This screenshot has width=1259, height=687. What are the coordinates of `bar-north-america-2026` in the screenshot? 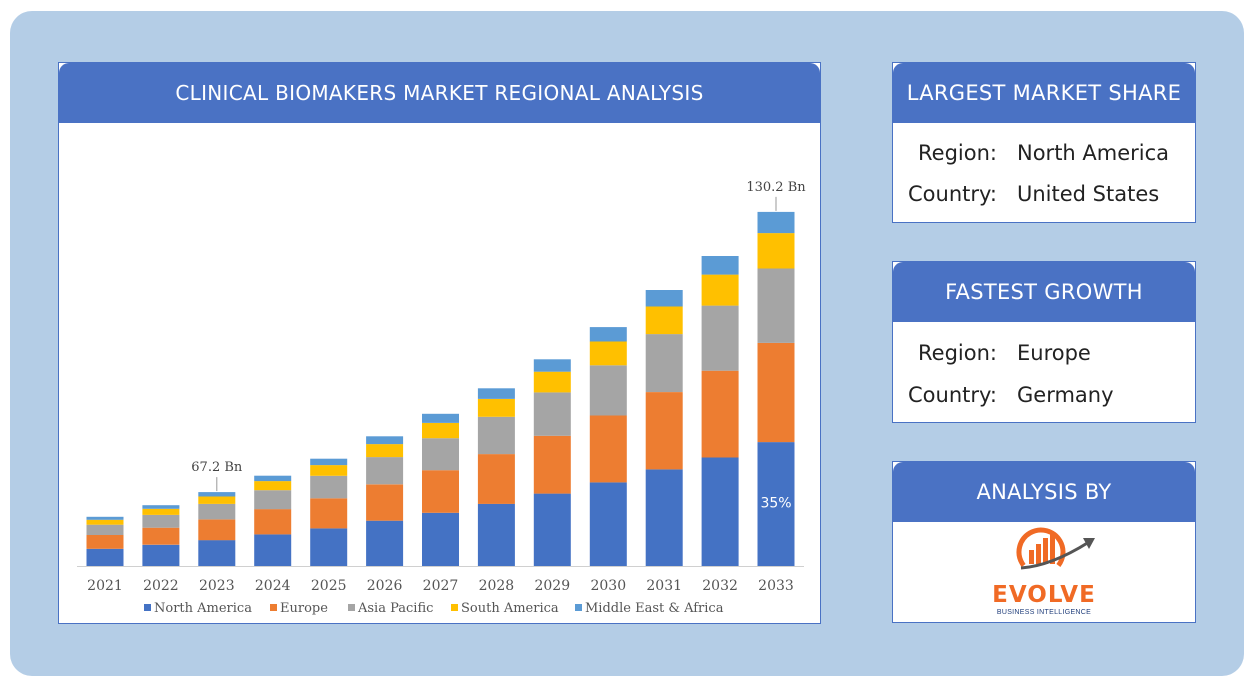 It's located at (385, 543).